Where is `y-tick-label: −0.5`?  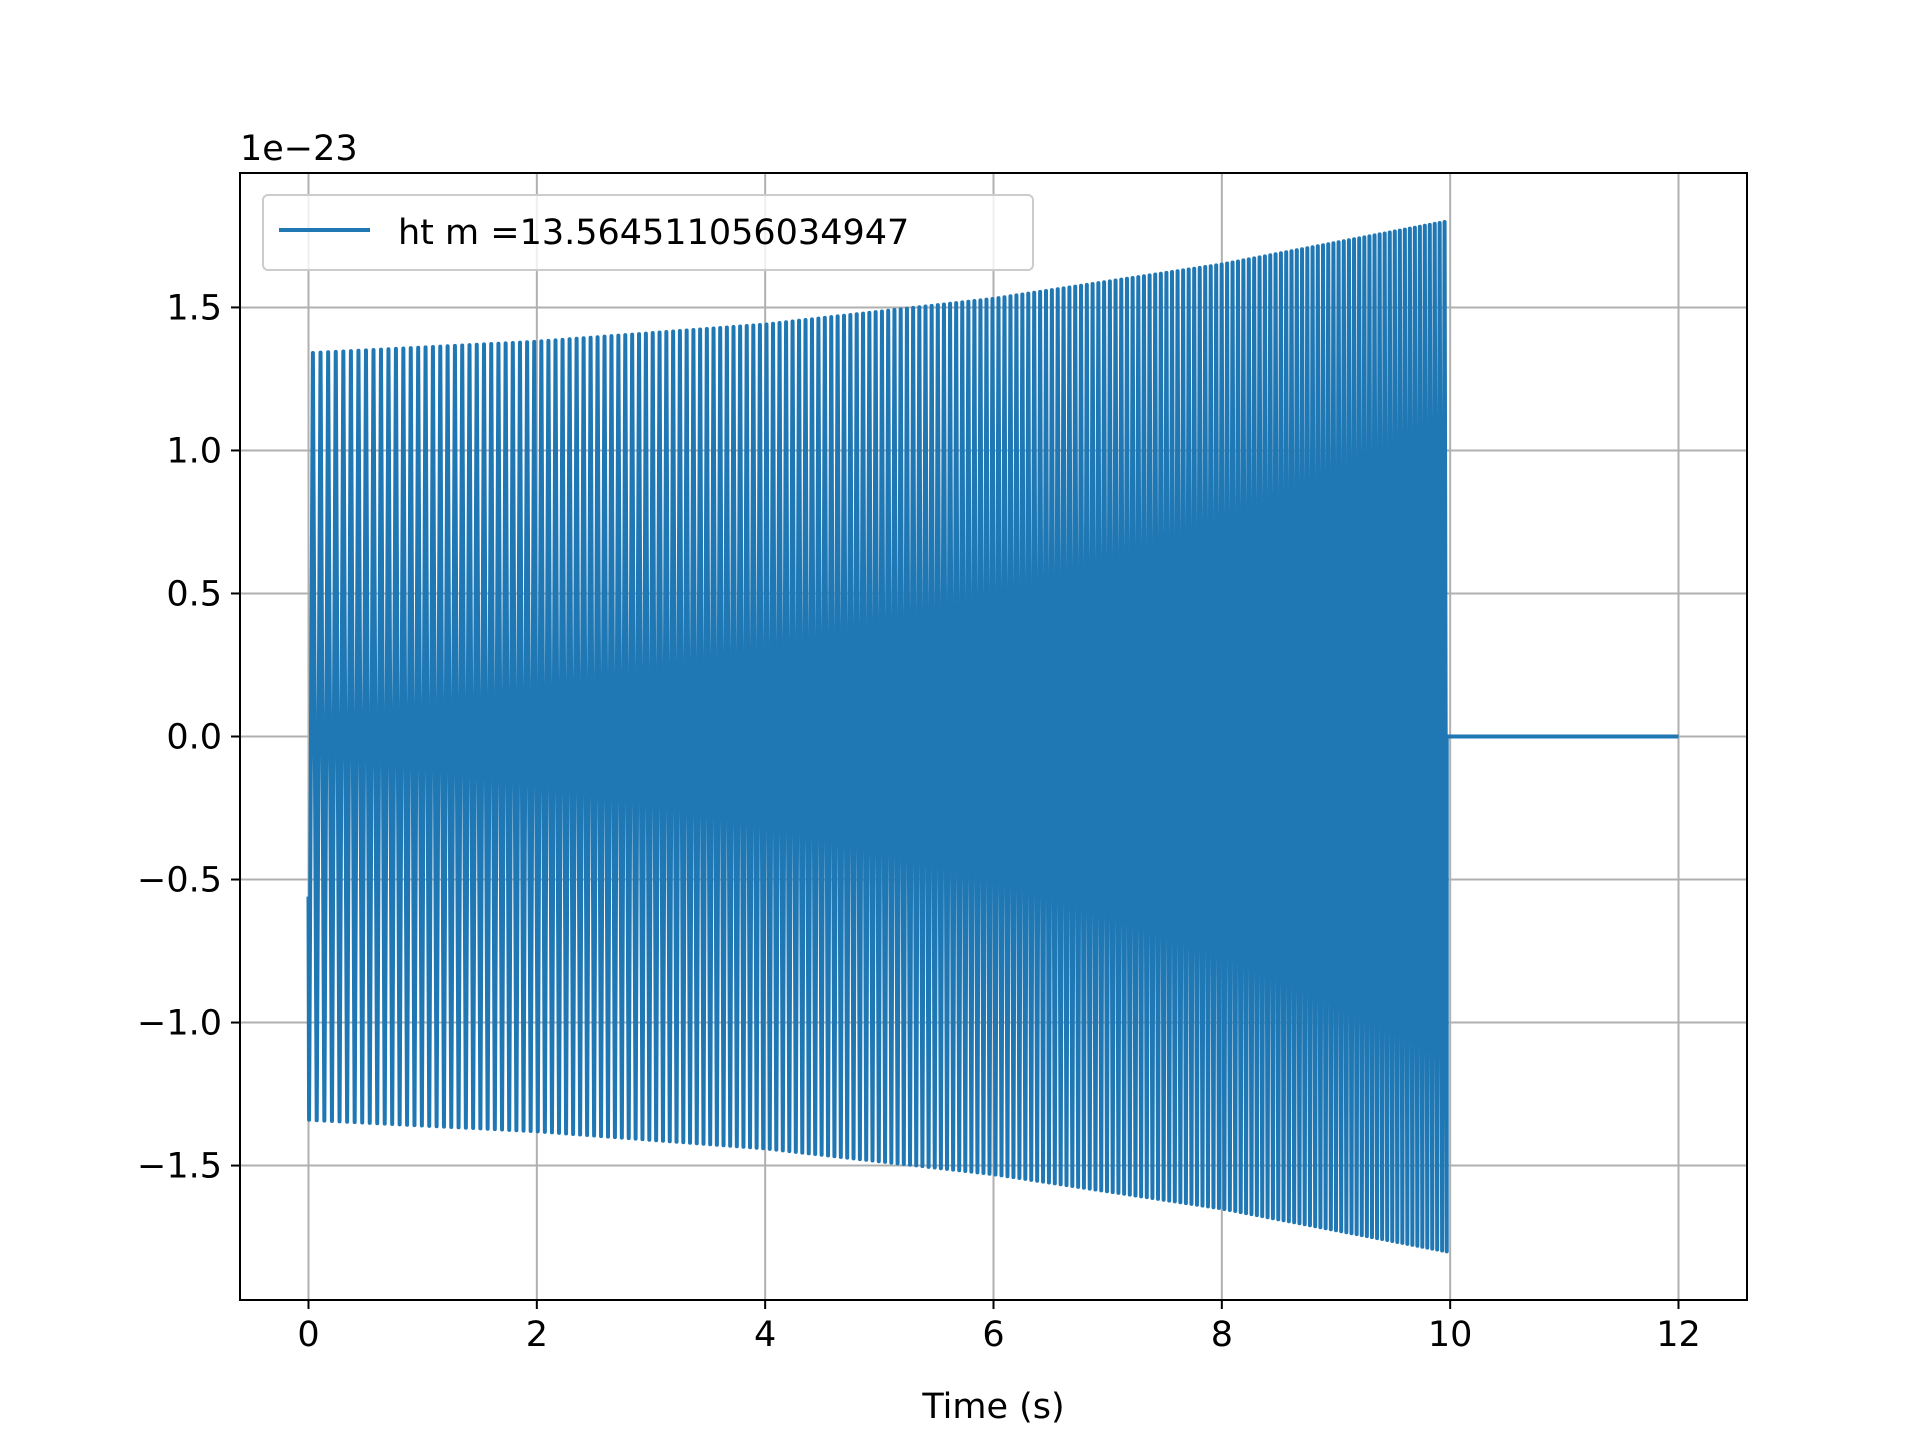
y-tick-label: −0.5 is located at coordinates (179, 881).